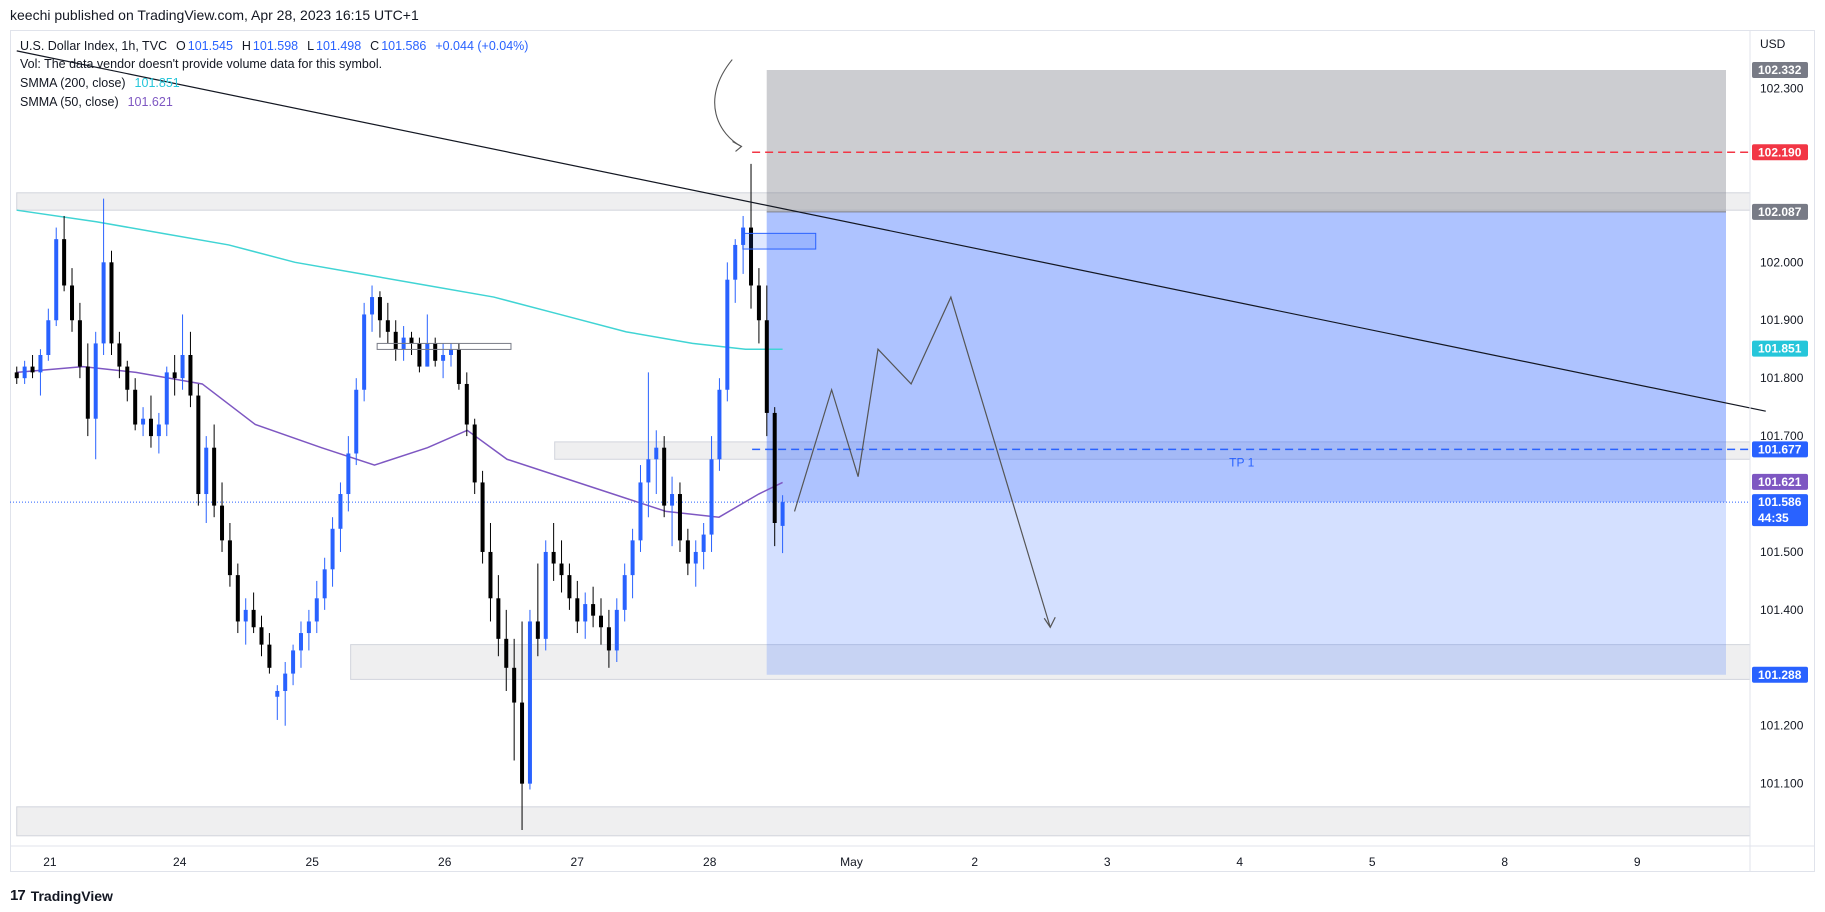 The image size is (1825, 912). Describe the element at coordinates (61, 895) in the screenshot. I see `tradingview-logo: 17 TradingView` at that location.